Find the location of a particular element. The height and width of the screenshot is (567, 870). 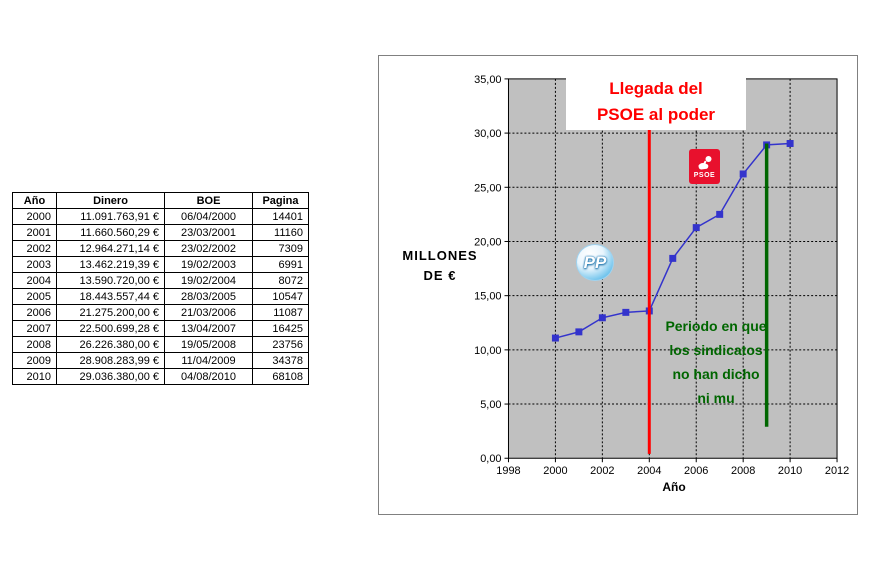

table-row: 2003 13.462.219,39 €19/02/2003 6991 is located at coordinates (160, 264).